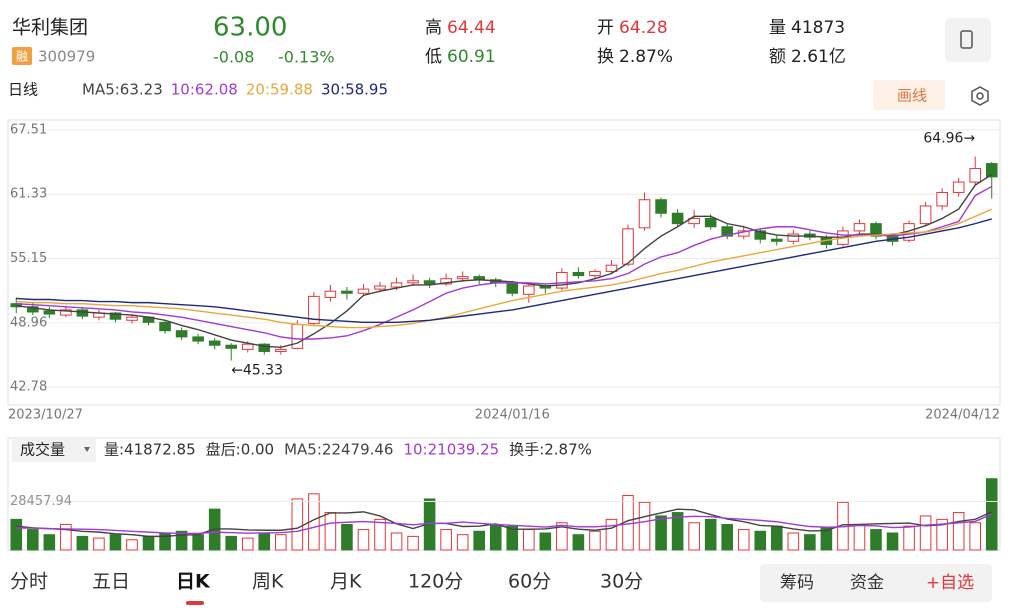 The image size is (1024, 611). I want to click on phone-button, so click(968, 40).